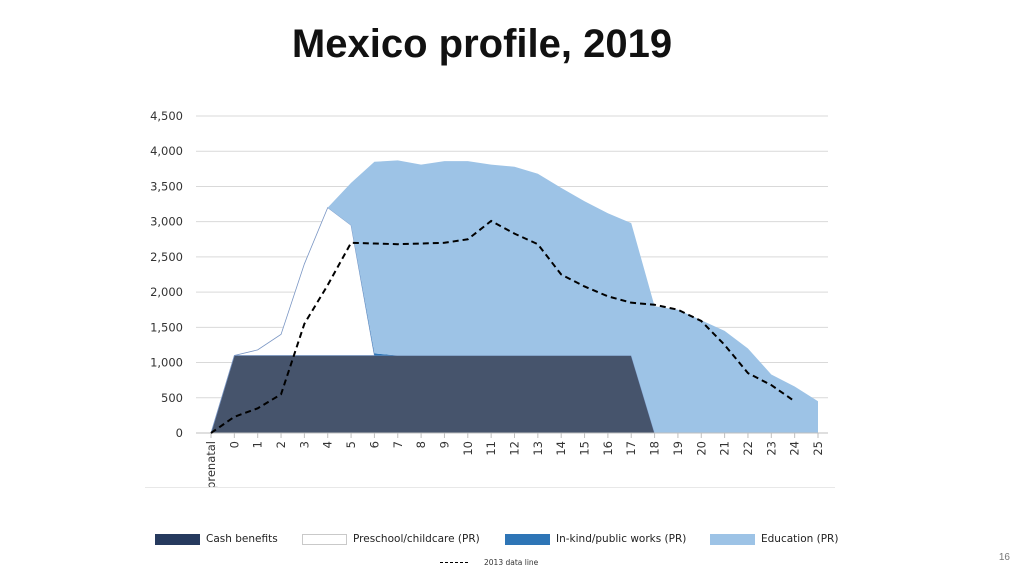 Image resolution: width=1024 pixels, height=576 pixels. Describe the element at coordinates (527, 539) in the screenshot. I see `legend-swatch-in-kind-public-works` at that location.